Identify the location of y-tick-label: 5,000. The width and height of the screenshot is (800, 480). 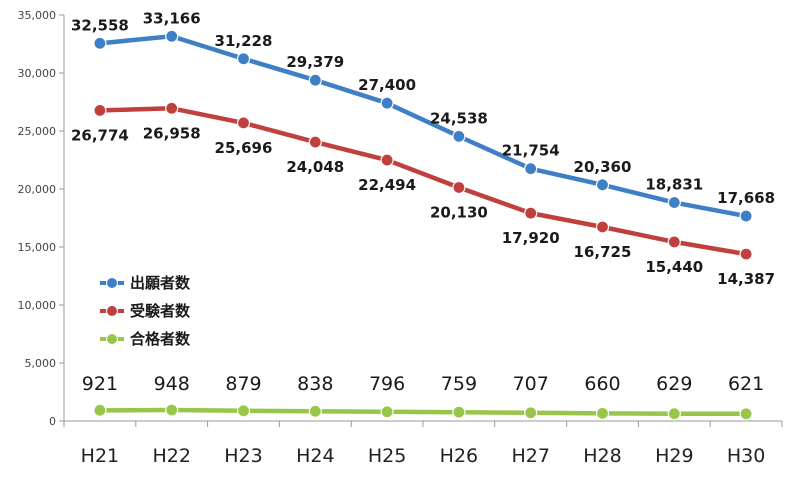
(41, 363).